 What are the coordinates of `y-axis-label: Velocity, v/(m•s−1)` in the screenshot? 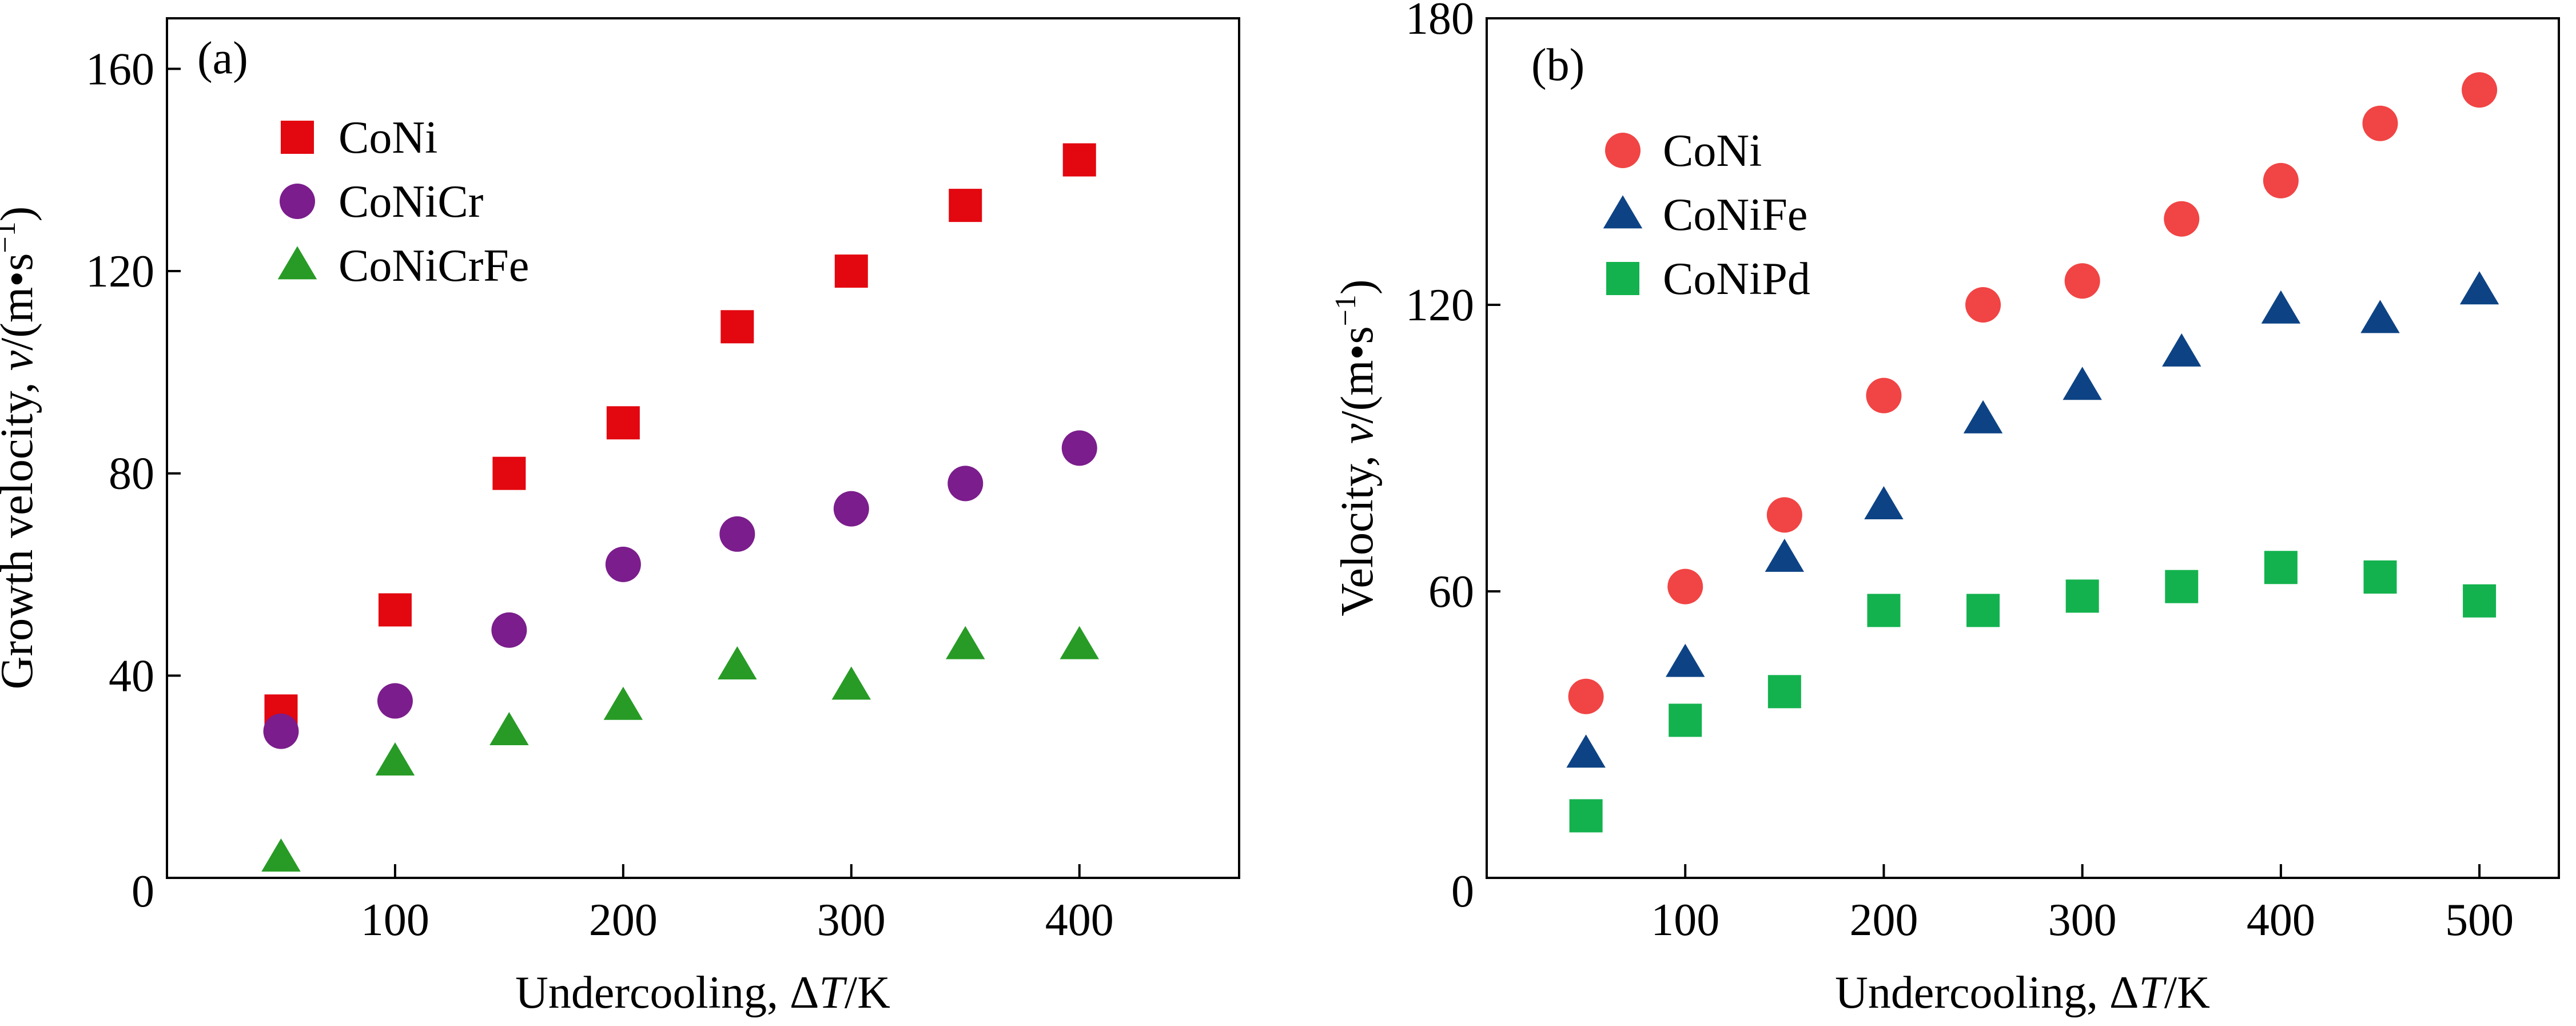 It's located at (1356, 447).